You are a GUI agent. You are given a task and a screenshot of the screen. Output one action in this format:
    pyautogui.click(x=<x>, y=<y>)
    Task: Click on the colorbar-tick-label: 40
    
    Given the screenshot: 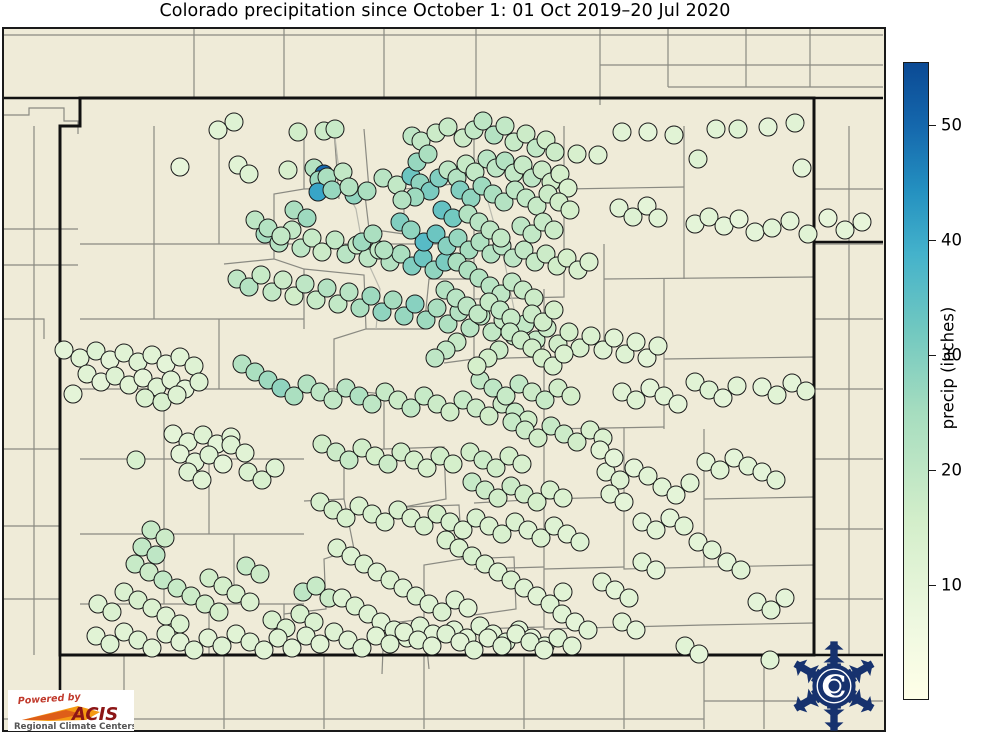 What is the action you would take?
    pyautogui.click(x=951, y=240)
    